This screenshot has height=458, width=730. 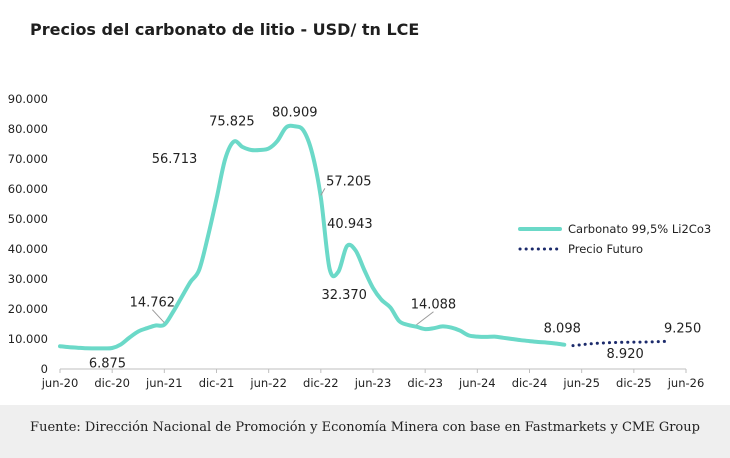 What do you see at coordinates (682, 328) in the screenshot?
I see `data-label: 9.250` at bounding box center [682, 328].